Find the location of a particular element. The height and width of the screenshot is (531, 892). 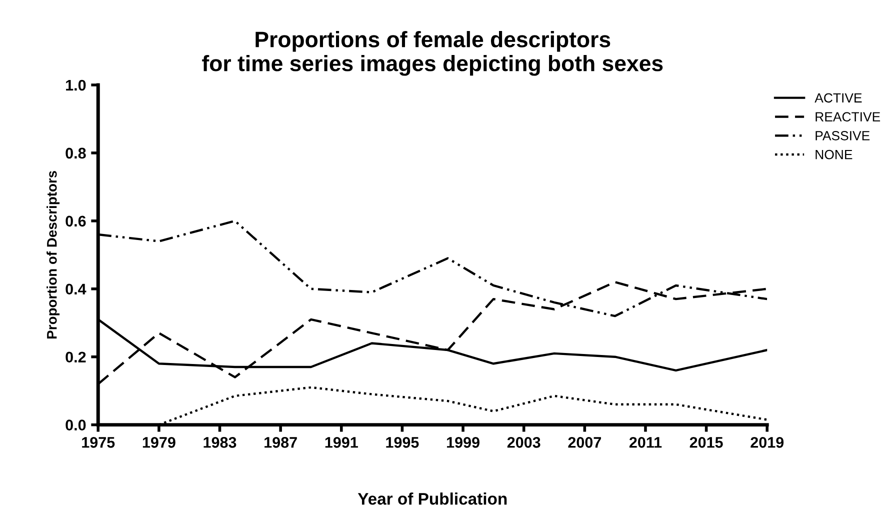

legend-label: NONE is located at coordinates (834, 155).